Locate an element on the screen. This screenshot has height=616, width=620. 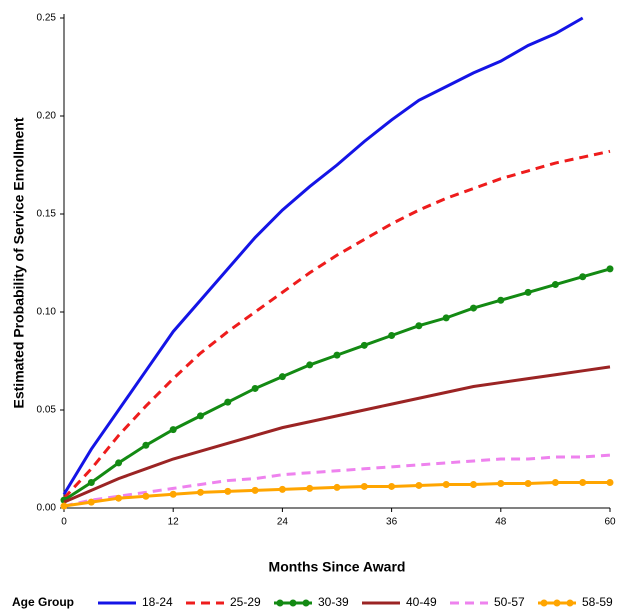
legend-label: 58-59 is located at coordinates (597, 602).